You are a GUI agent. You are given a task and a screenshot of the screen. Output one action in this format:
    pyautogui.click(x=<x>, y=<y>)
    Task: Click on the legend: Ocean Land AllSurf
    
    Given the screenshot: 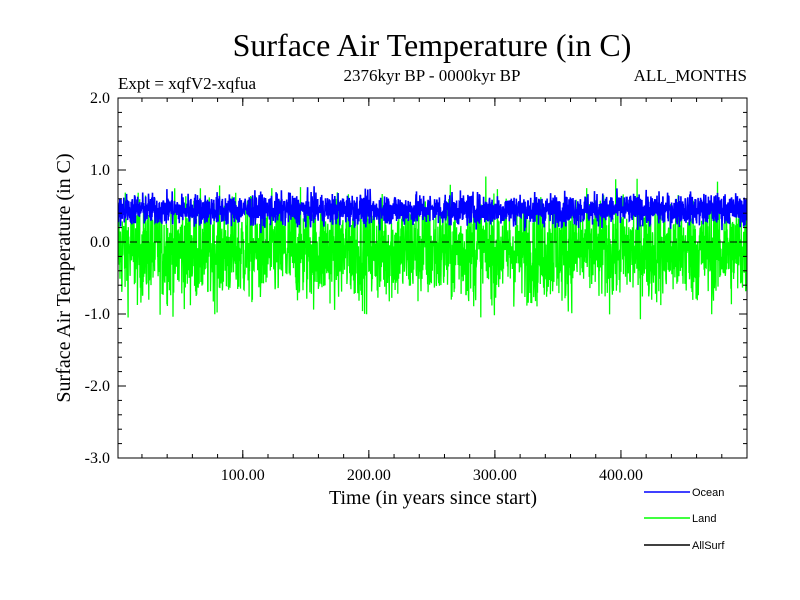 What is the action you would take?
    pyautogui.click(x=684, y=519)
    